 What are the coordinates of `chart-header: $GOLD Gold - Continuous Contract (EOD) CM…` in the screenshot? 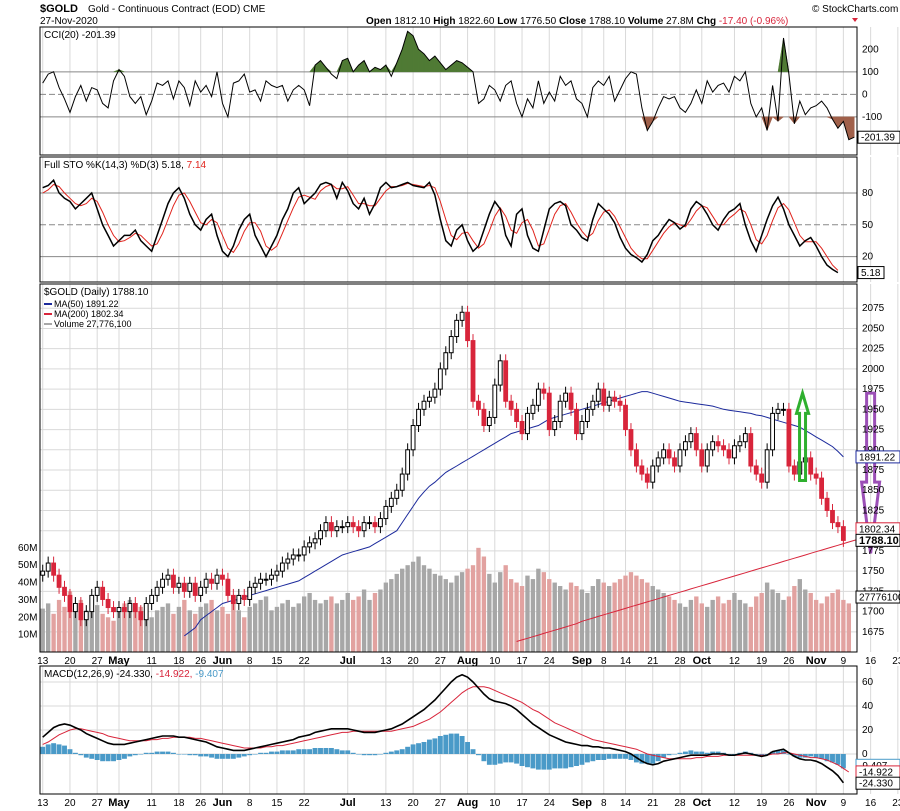 It's located at (469, 15).